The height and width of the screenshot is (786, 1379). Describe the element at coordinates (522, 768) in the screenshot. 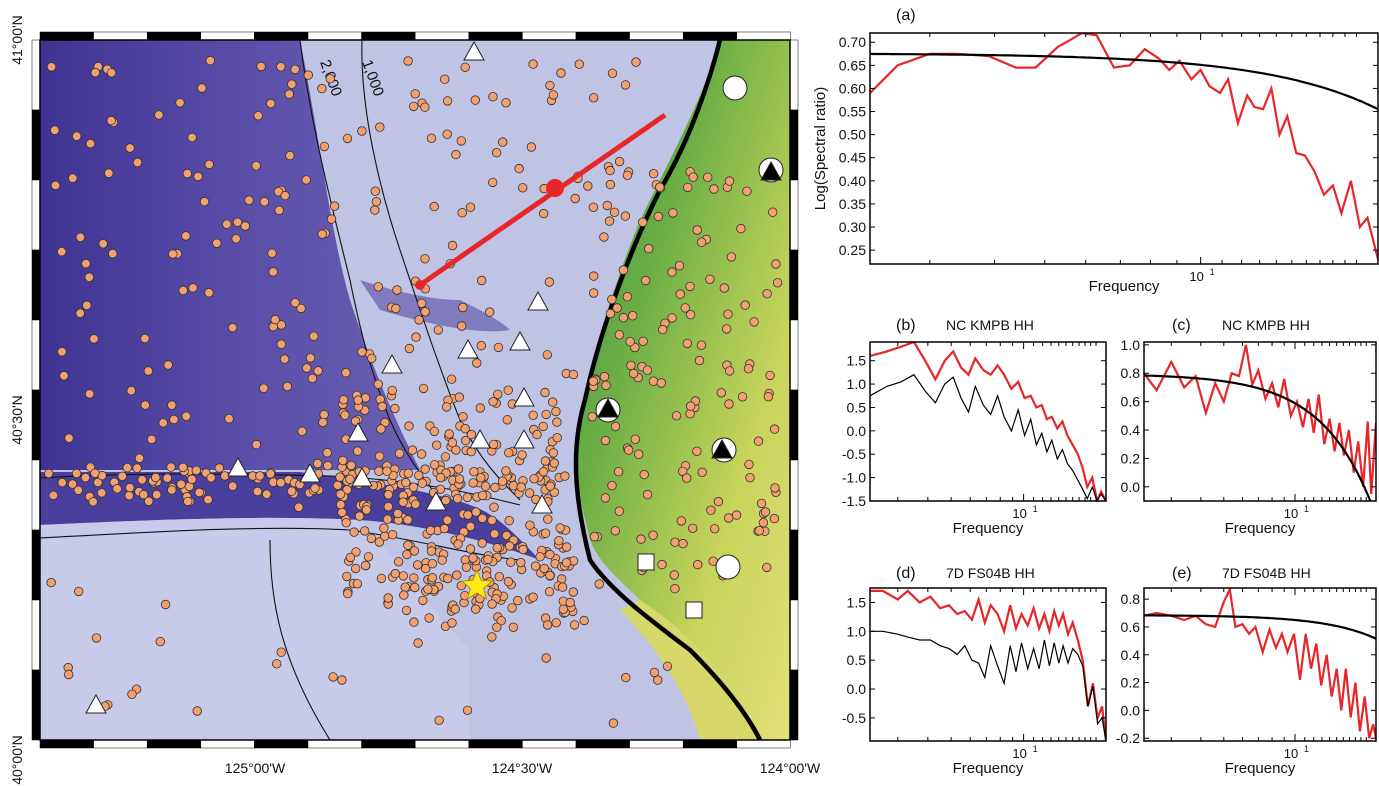

I see `lon-label-124-30: 124°30'W` at that location.